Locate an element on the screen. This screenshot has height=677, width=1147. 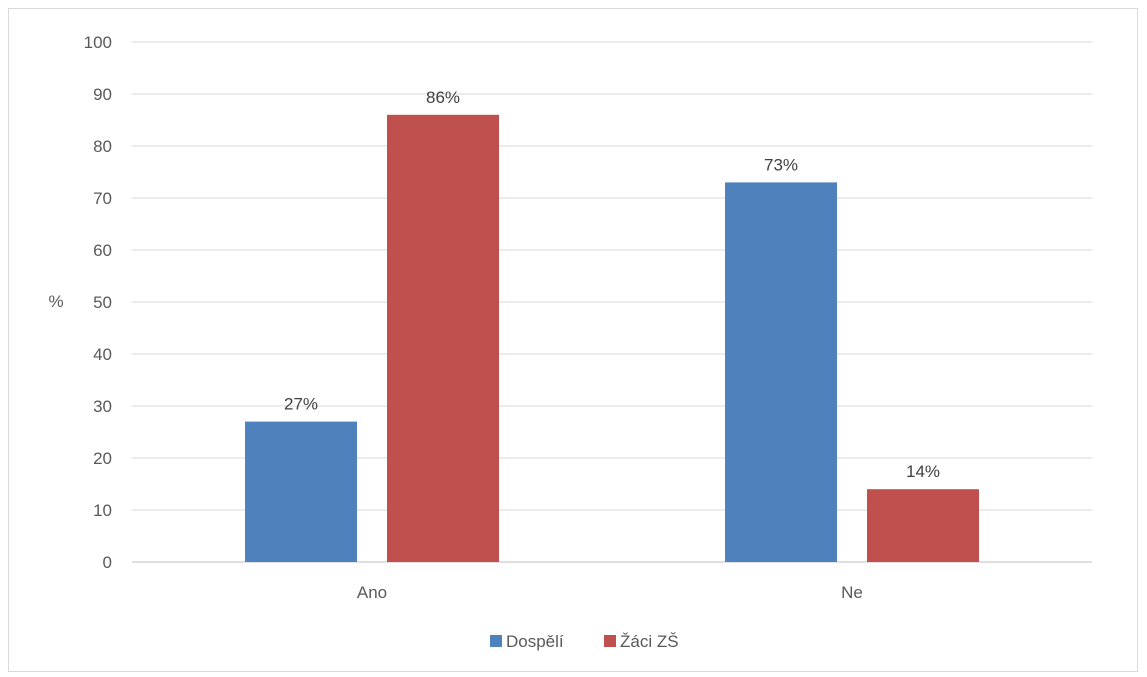
y-tick-label: 90 is located at coordinates (102, 94).